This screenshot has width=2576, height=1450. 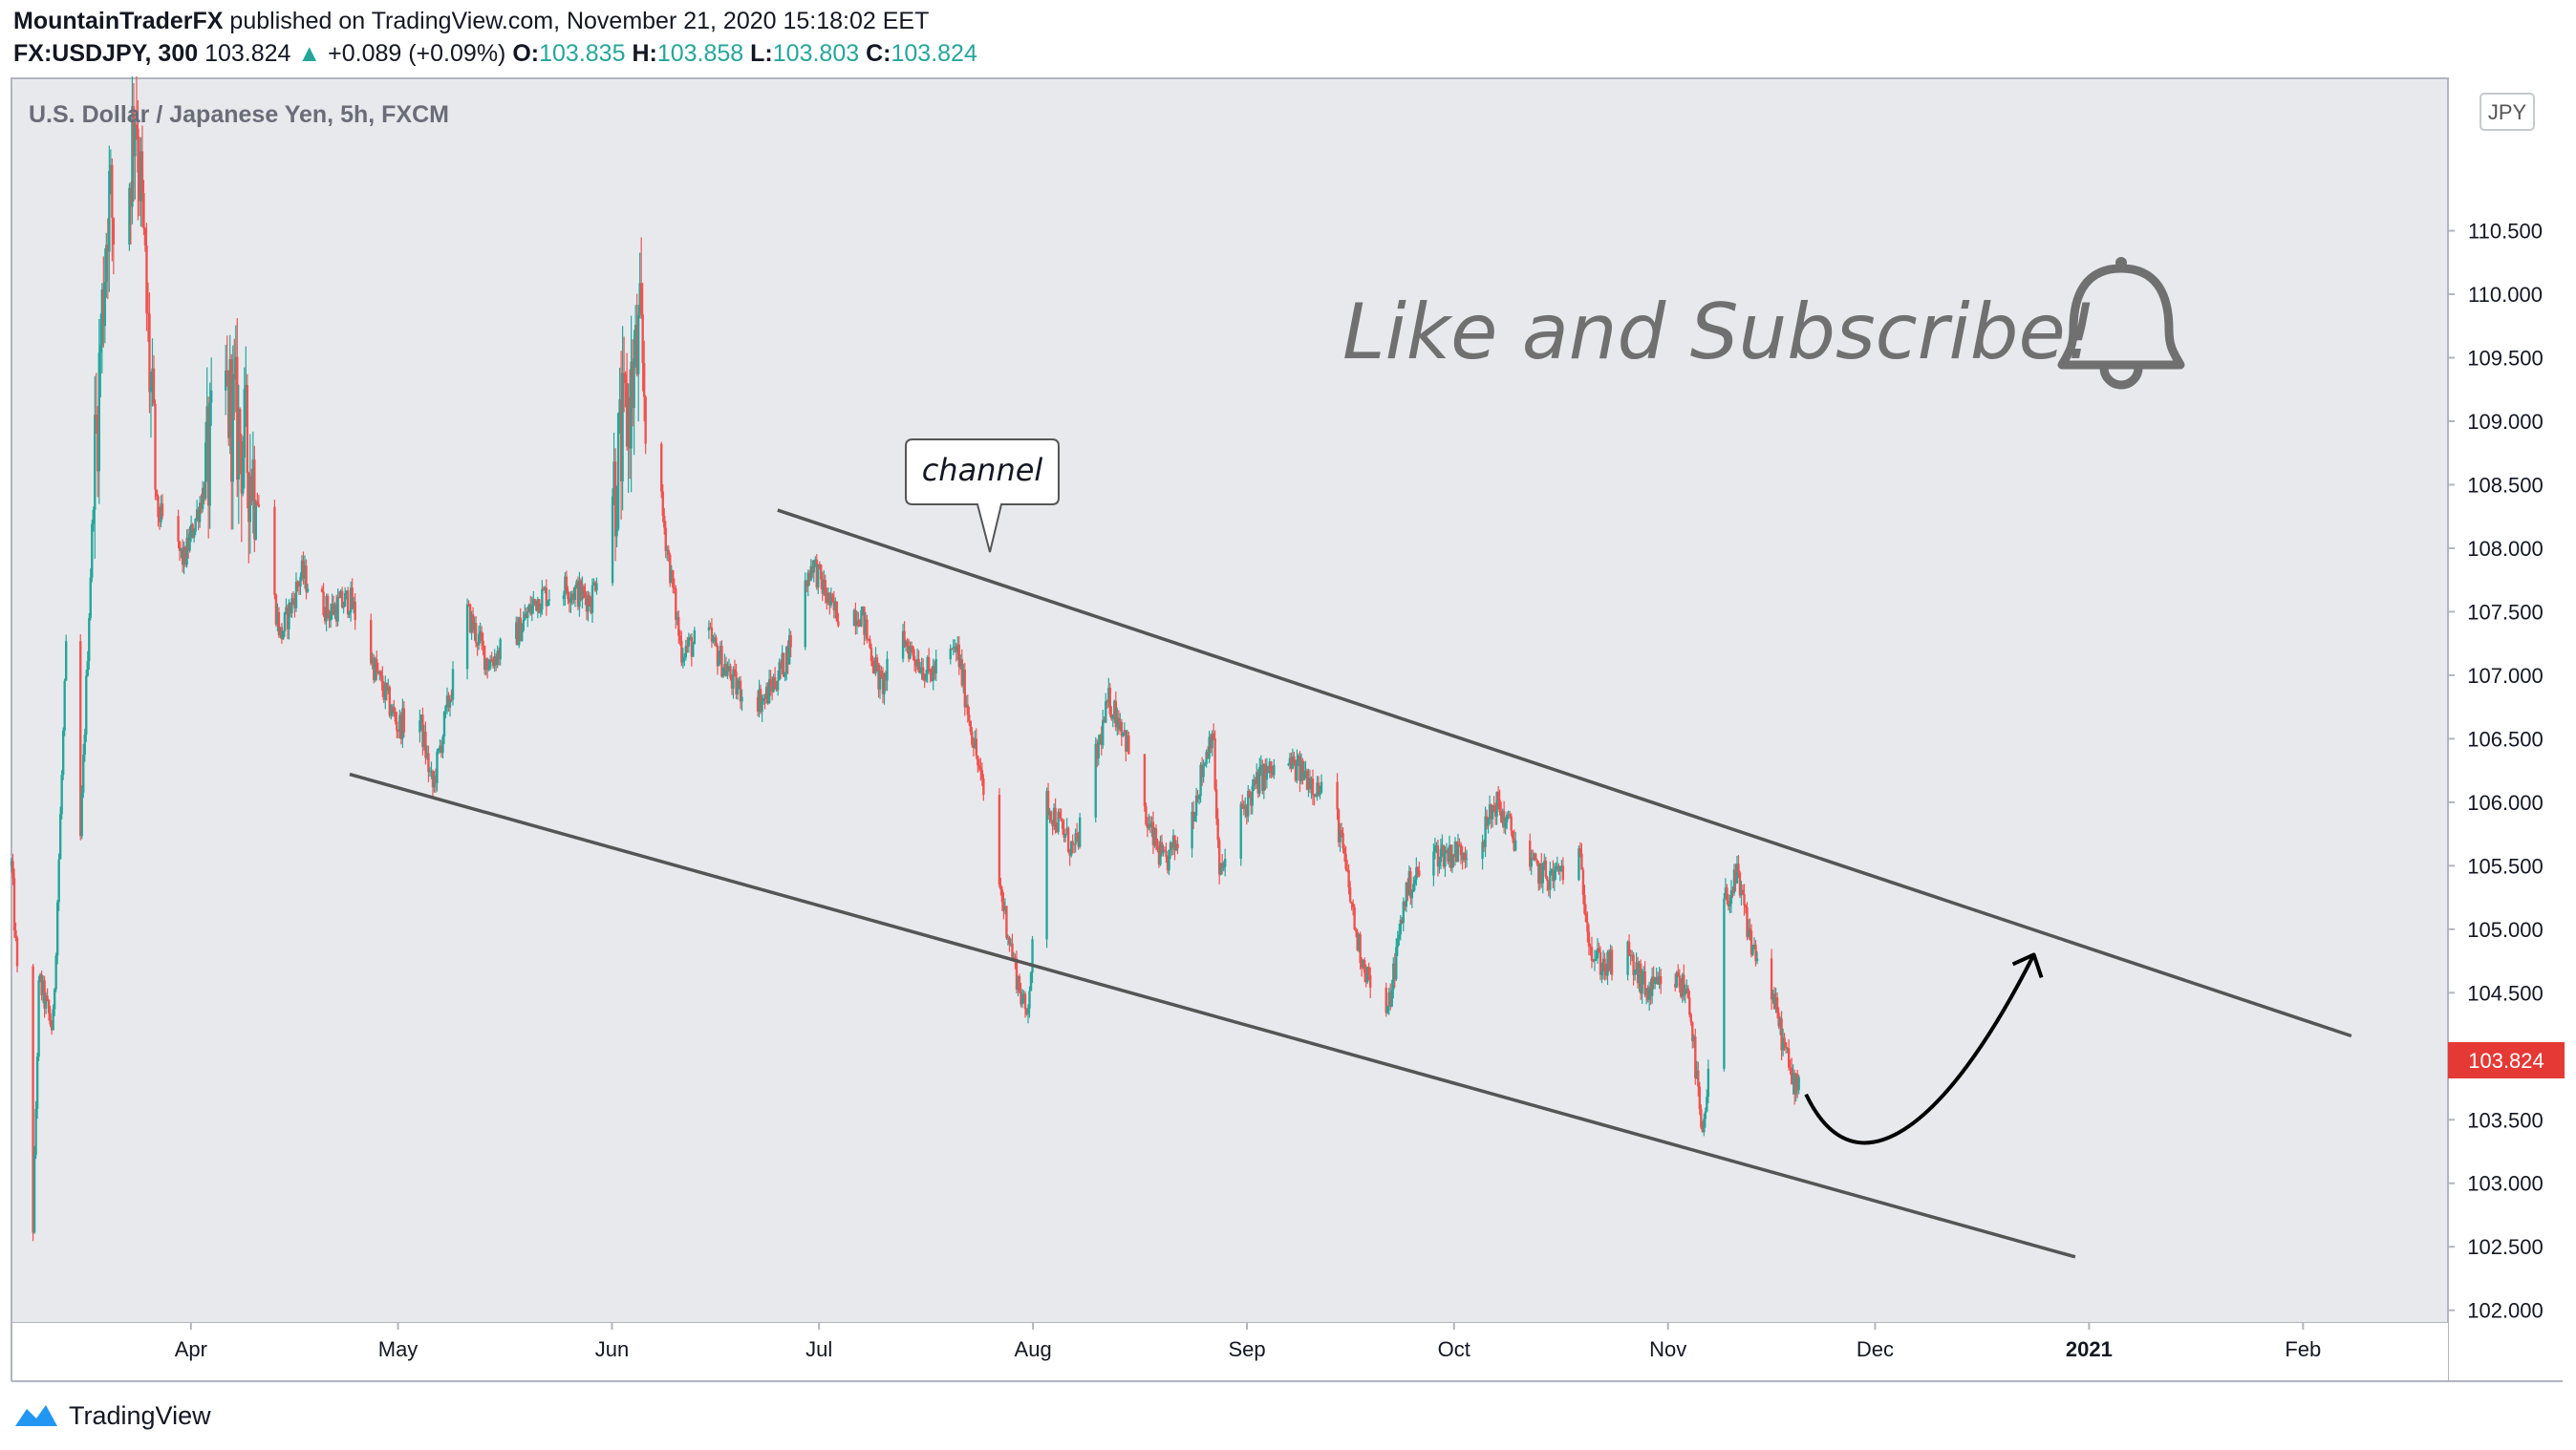 What do you see at coordinates (247, 53) in the screenshot?
I see `last-price-value: 103.824` at bounding box center [247, 53].